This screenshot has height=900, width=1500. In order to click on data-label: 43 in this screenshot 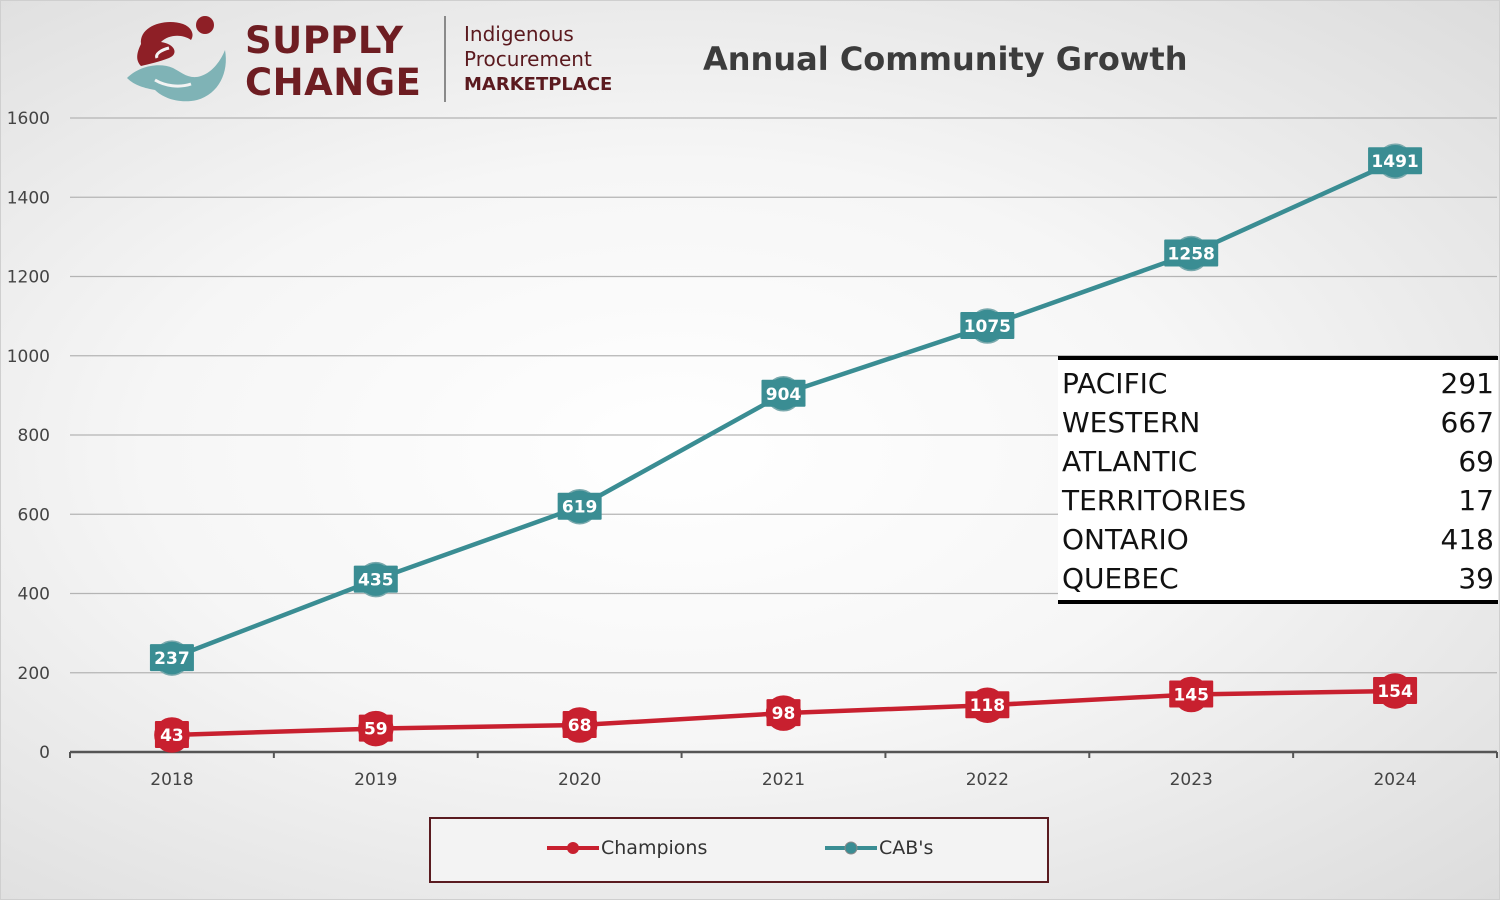, I will do `click(172, 736)`.